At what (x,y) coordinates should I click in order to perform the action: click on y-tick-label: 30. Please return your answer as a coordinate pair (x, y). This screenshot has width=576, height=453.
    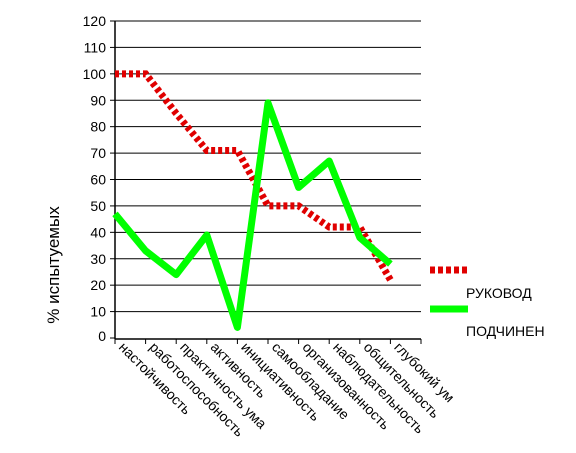
    Looking at the image, I should click on (98, 259).